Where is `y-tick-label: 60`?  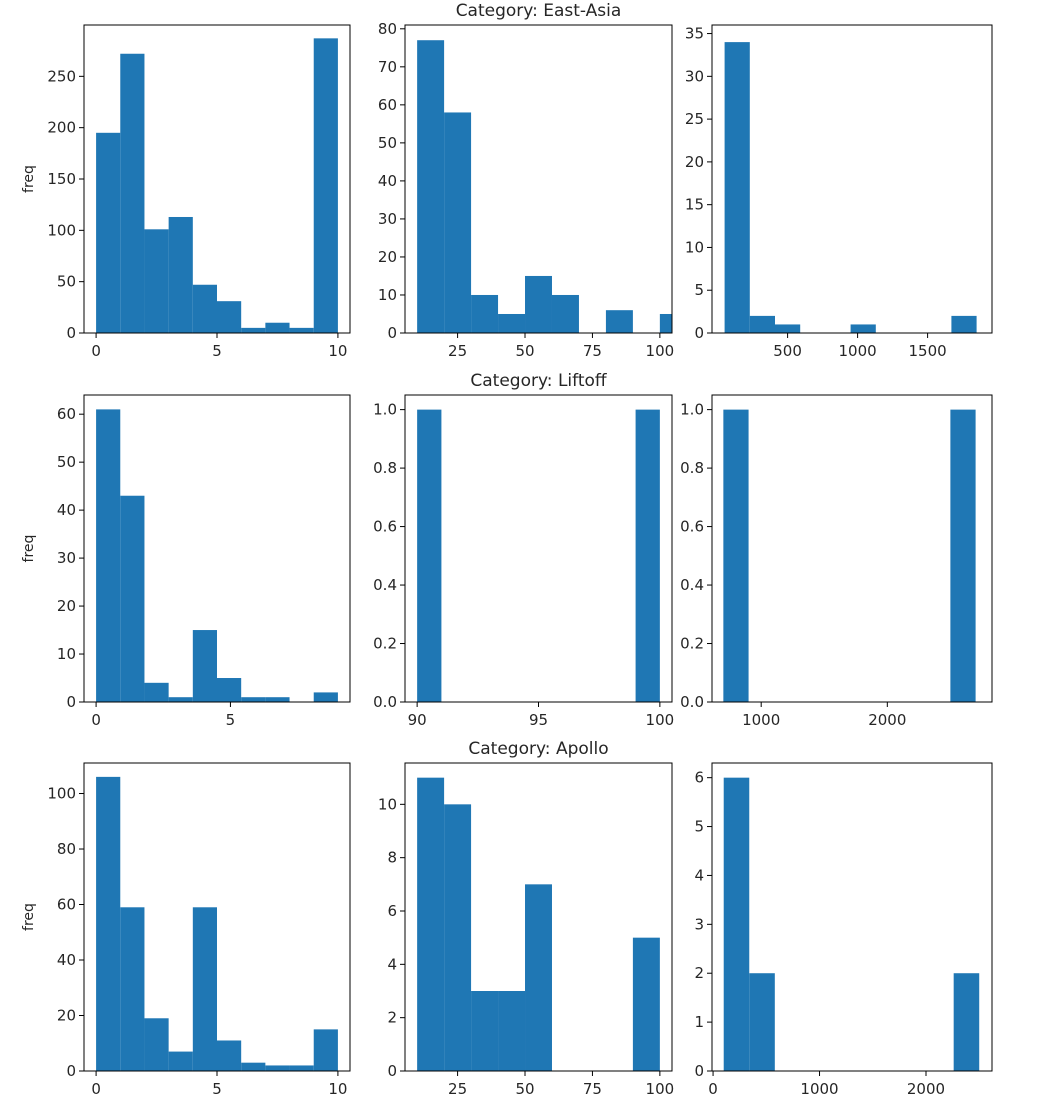
y-tick-label: 60 is located at coordinates (66, 905).